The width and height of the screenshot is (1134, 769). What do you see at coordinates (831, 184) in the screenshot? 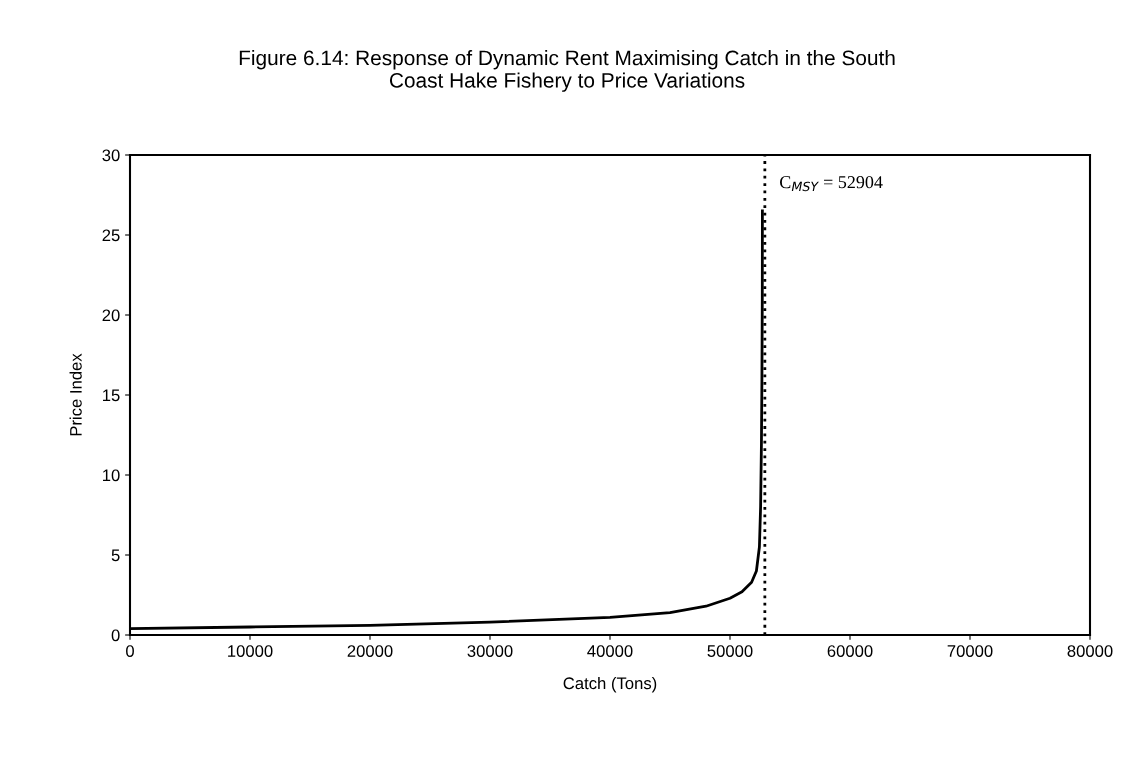
I see `ref-line-label: C$_{MSY}$ = 52904` at bounding box center [831, 184].